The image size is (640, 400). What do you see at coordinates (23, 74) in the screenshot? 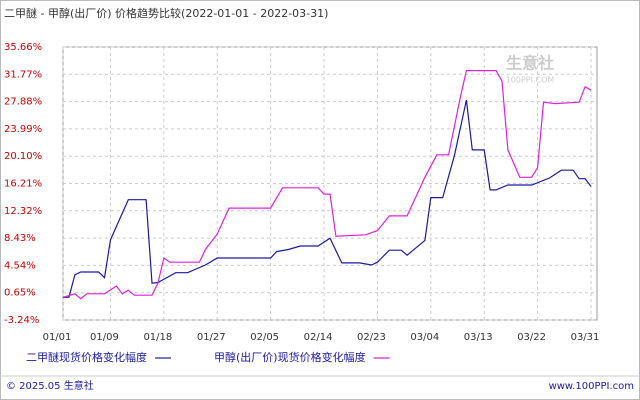
I see `y-tick-label: 31.77%` at bounding box center [23, 74].